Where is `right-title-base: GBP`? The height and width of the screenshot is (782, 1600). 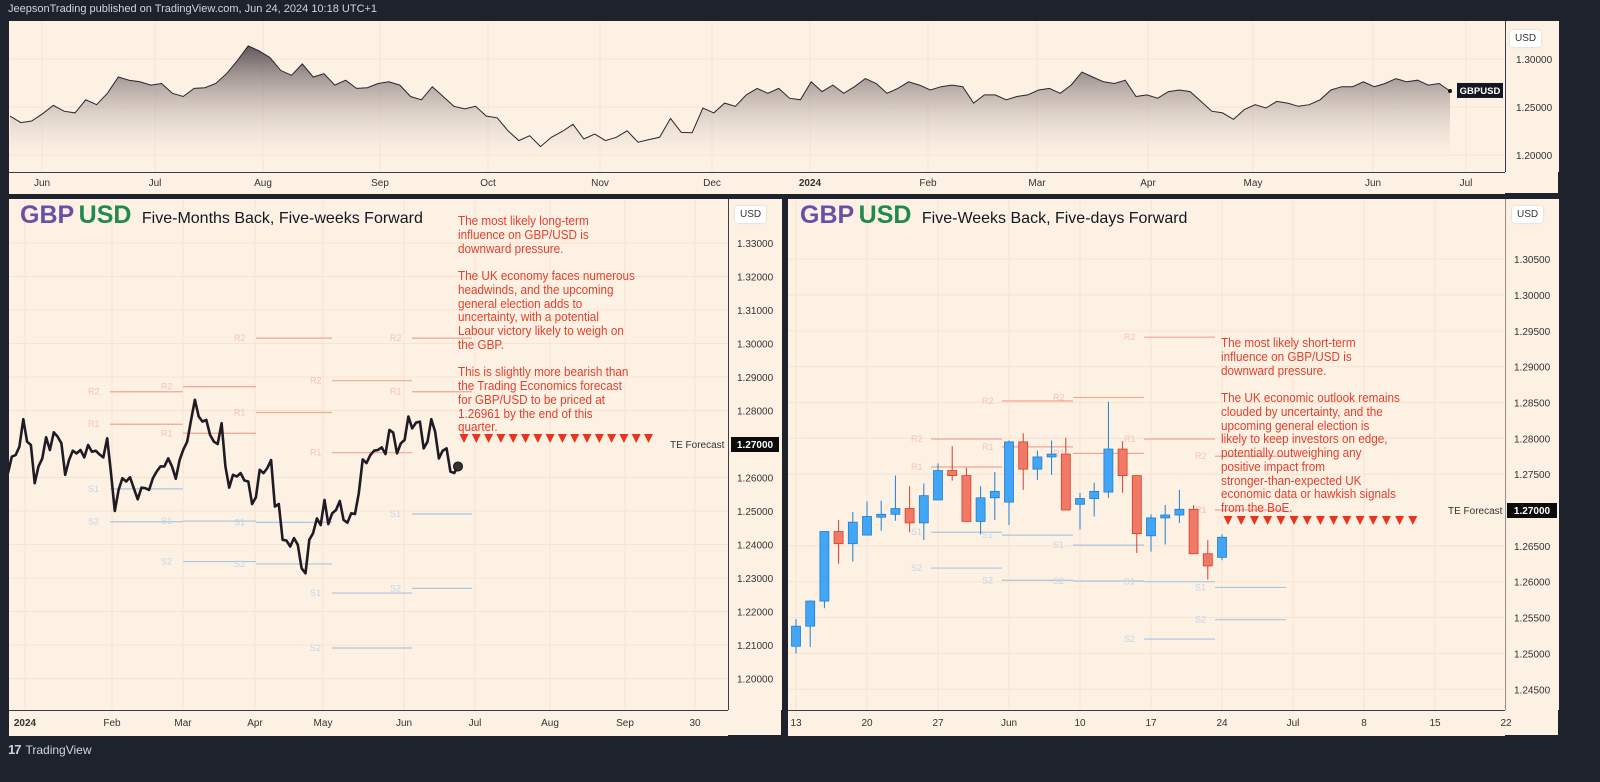
right-title-base: GBP is located at coordinates (827, 215).